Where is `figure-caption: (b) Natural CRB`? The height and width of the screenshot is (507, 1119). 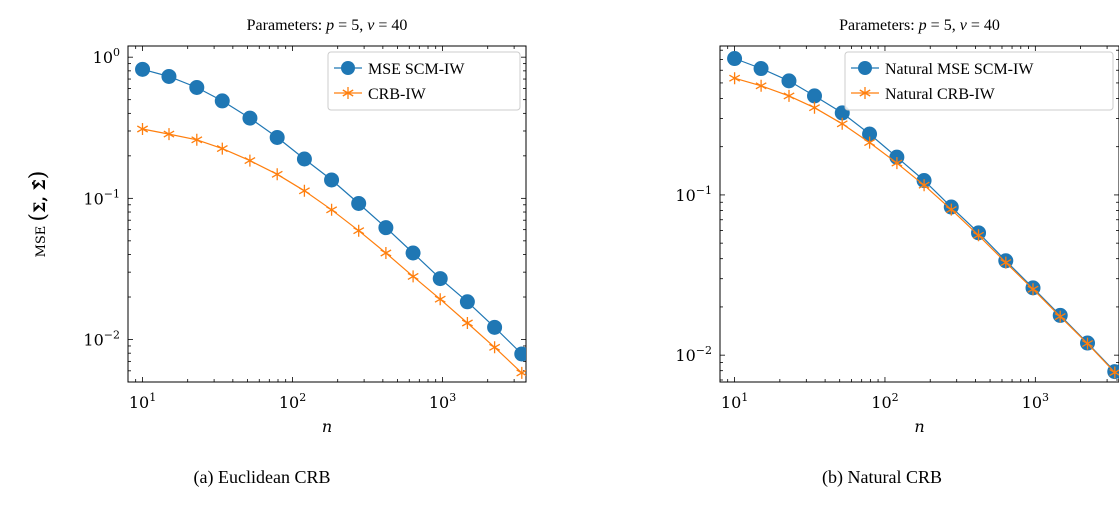 figure-caption: (b) Natural CRB is located at coordinates (882, 477).